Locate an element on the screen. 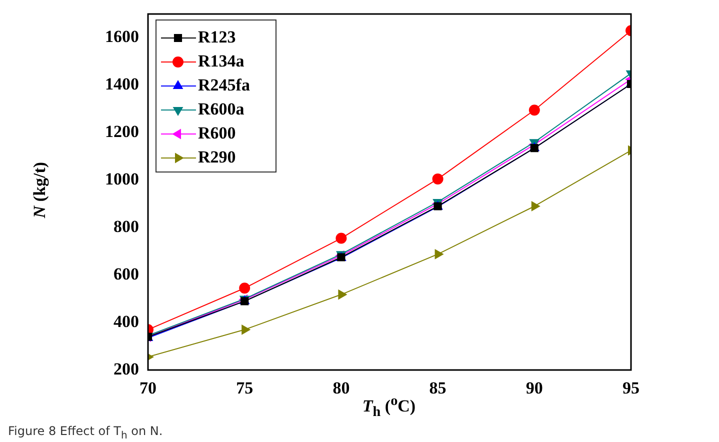 This screenshot has width=719, height=442. y-tick-label: 1200 is located at coordinates (122, 132).